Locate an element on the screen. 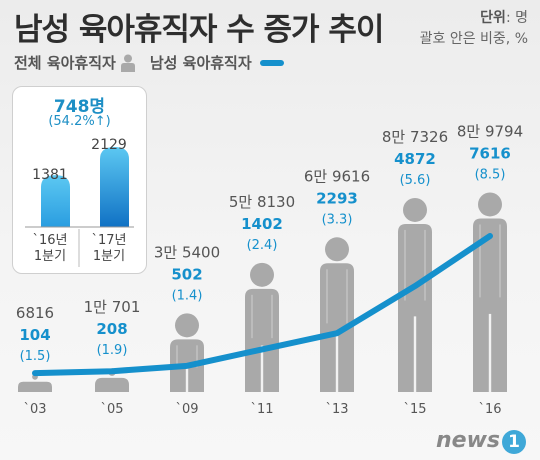 The image size is (540, 460). inset-bar-label-2016-year: `16년 is located at coordinates (50, 240).